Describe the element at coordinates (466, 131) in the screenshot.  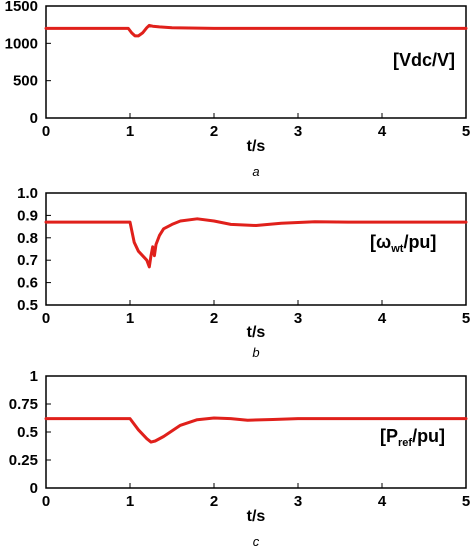
I see `chart-a-xtick-label: 5` at that location.